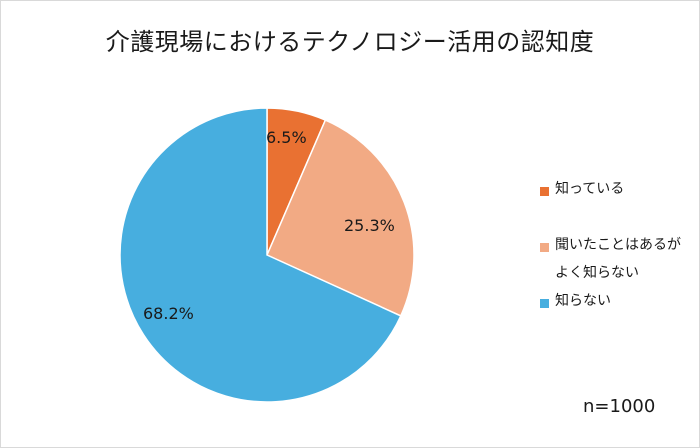  I want to click on slice-label-heard: 25.3%, so click(369, 225).